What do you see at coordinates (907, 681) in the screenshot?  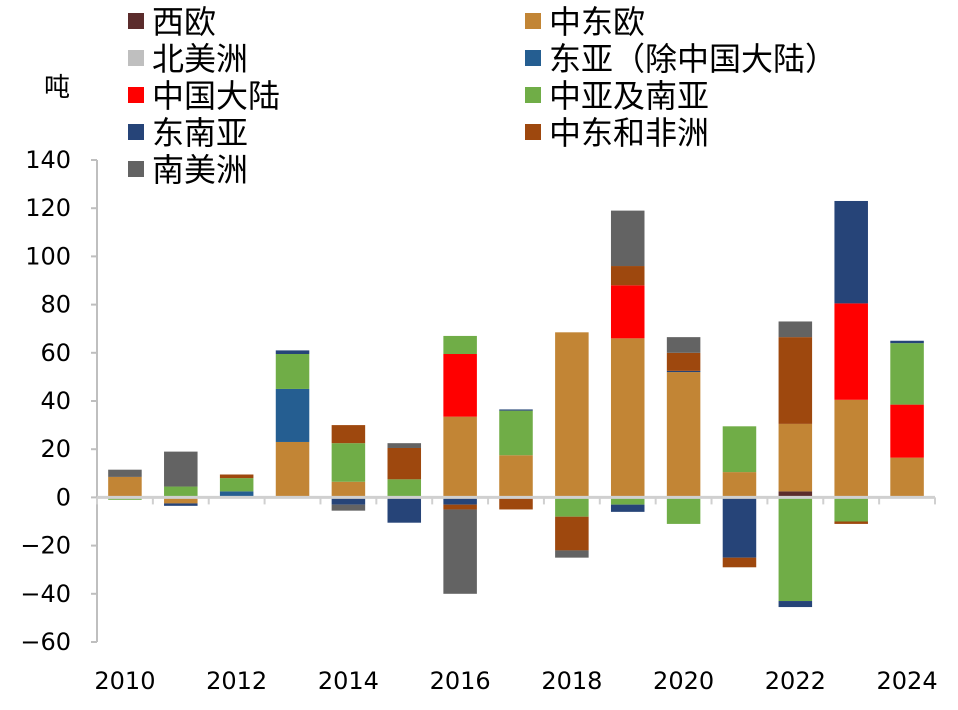 I see `x-tick-label: 2024` at bounding box center [907, 681].